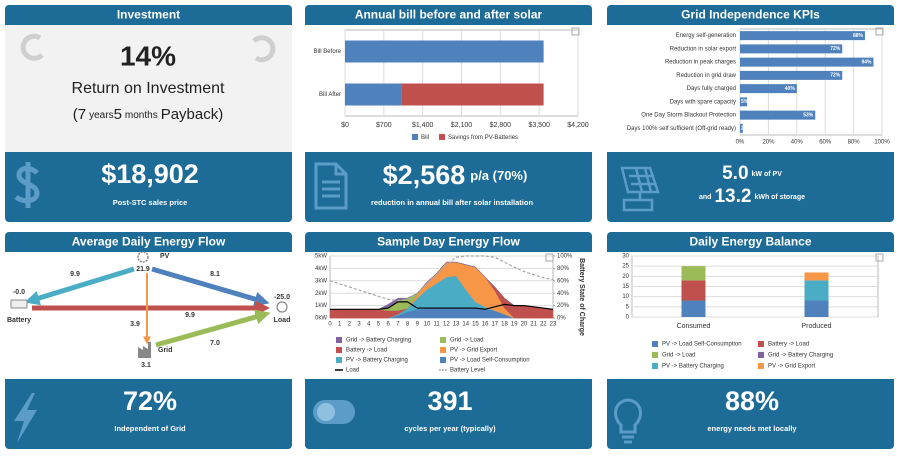 The width and height of the screenshot is (900, 458). I want to click on x-tick-label: Consumed, so click(694, 326).